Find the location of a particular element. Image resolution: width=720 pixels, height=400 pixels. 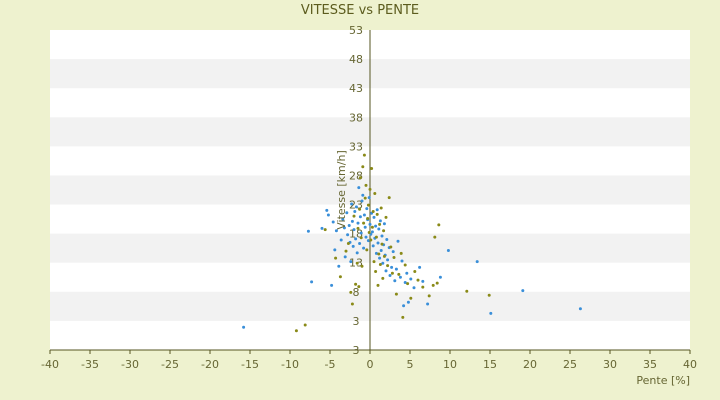

x-tick-label: 40 is located at coordinates (690, 364).